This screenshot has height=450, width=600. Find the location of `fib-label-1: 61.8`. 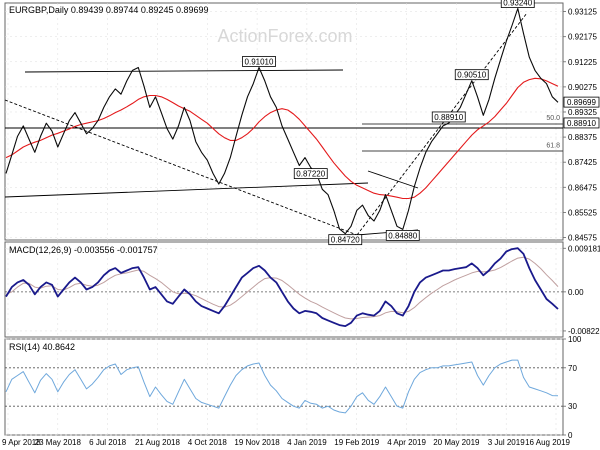

fib-label-1: 61.8 is located at coordinates (553, 145).